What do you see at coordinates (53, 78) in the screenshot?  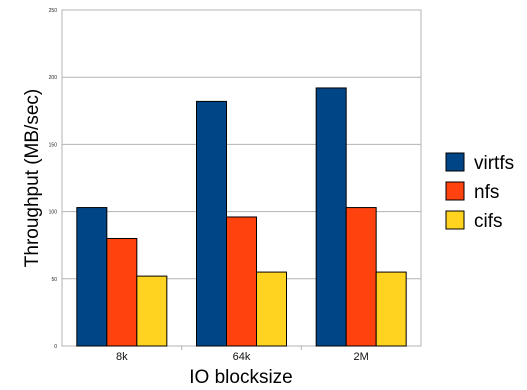 I see `y-tick-label: 200` at bounding box center [53, 78].